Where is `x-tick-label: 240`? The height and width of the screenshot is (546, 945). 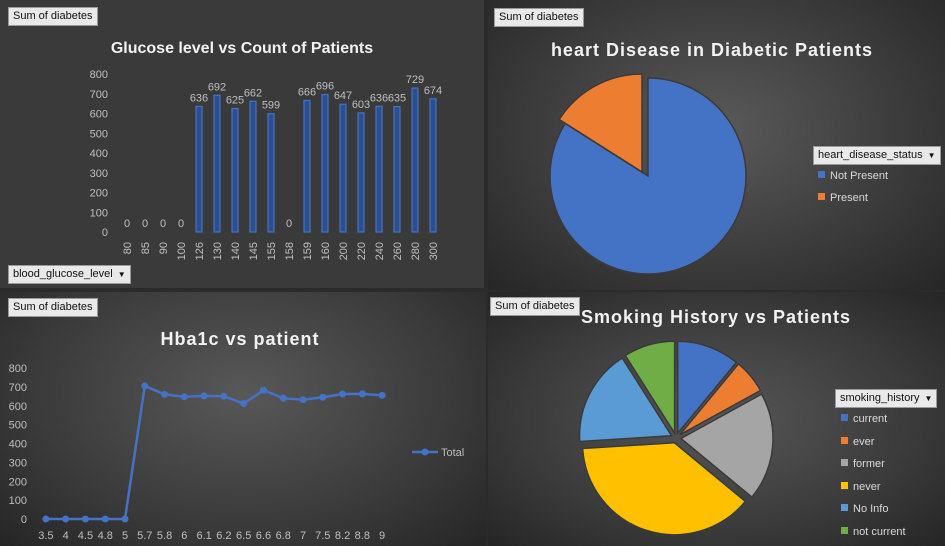 x-tick-label: 240 is located at coordinates (380, 251).